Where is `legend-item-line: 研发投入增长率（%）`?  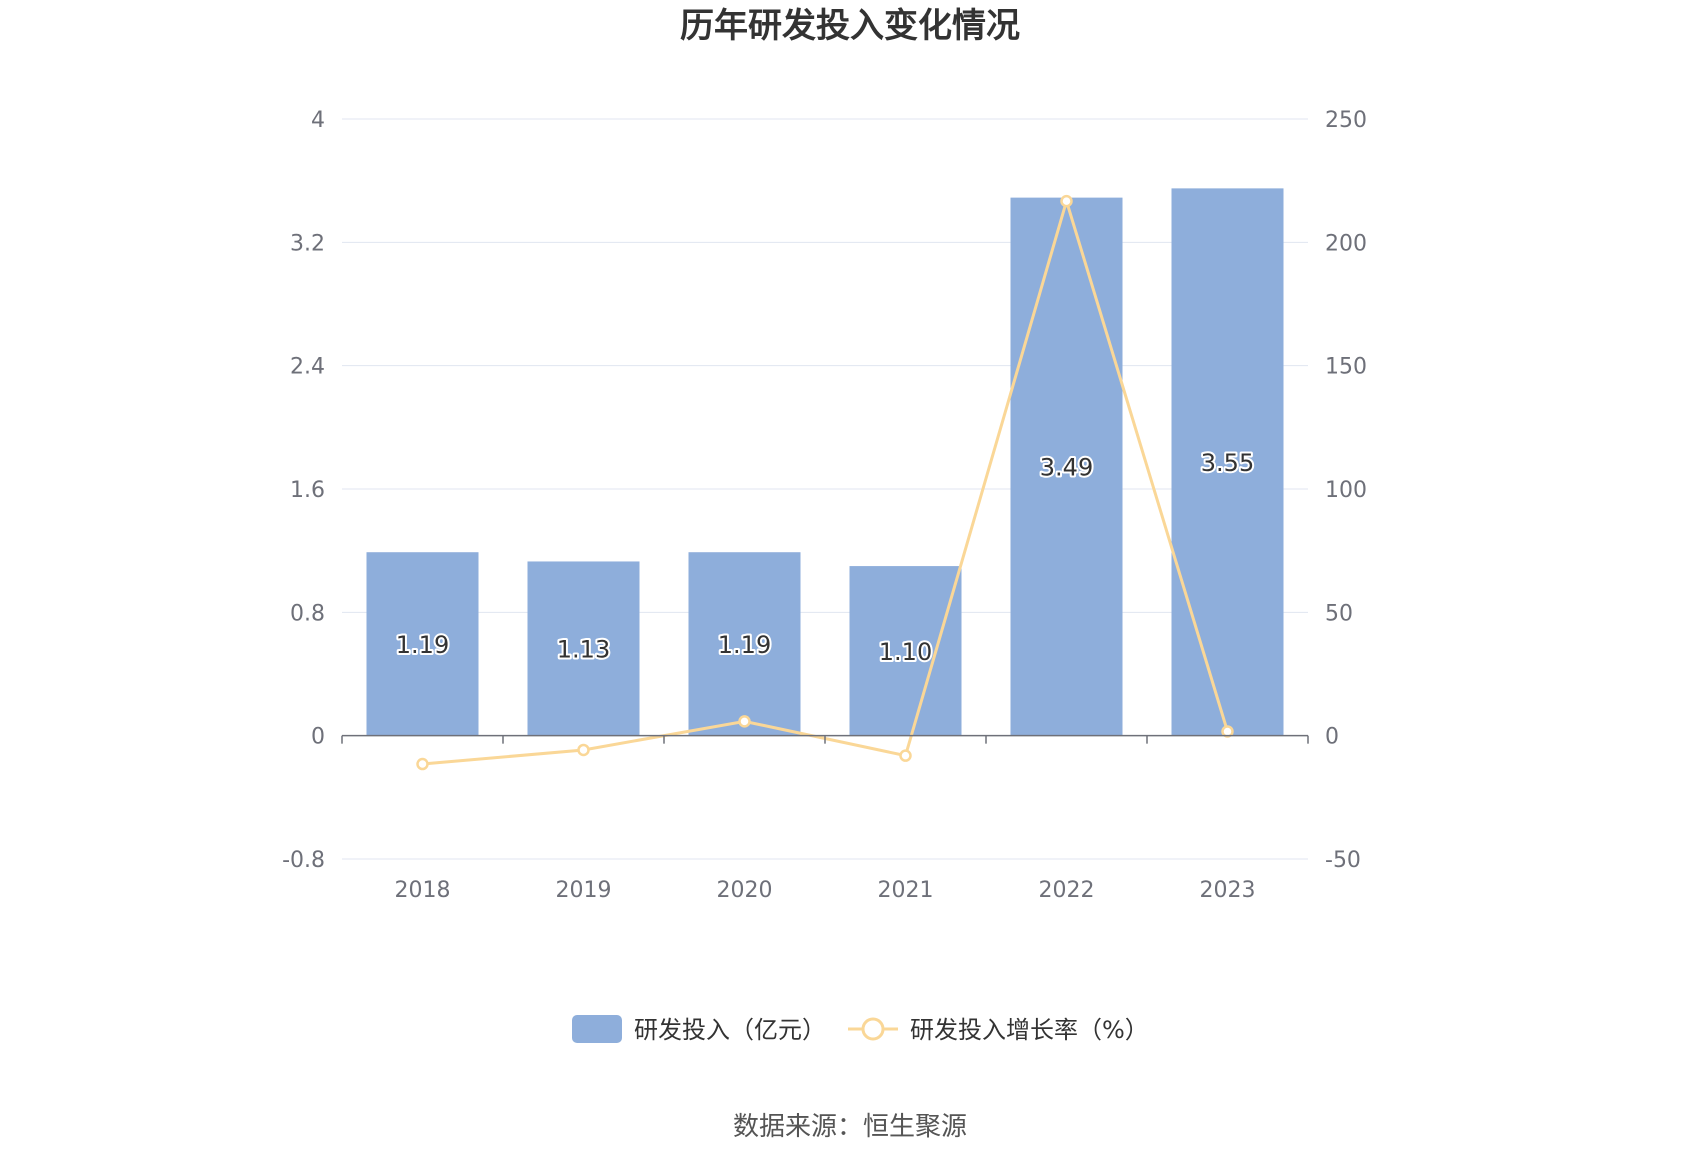
legend-item-line: 研发投入增长率（%） is located at coordinates (998, 1030).